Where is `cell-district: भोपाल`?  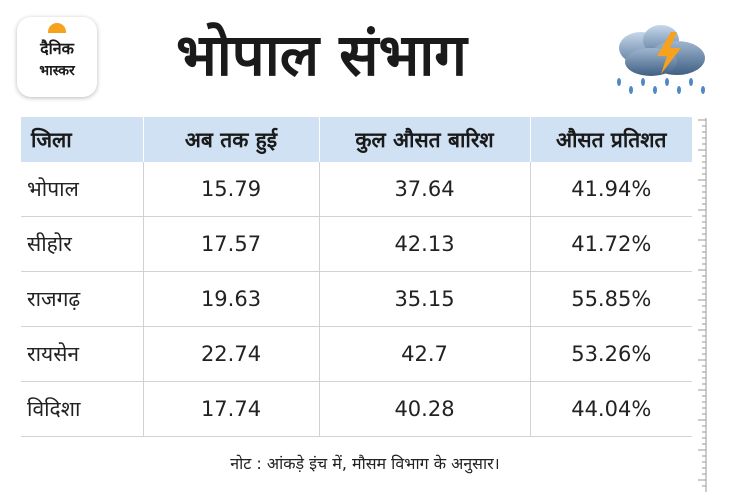 cell-district: भोपाल is located at coordinates (82, 189).